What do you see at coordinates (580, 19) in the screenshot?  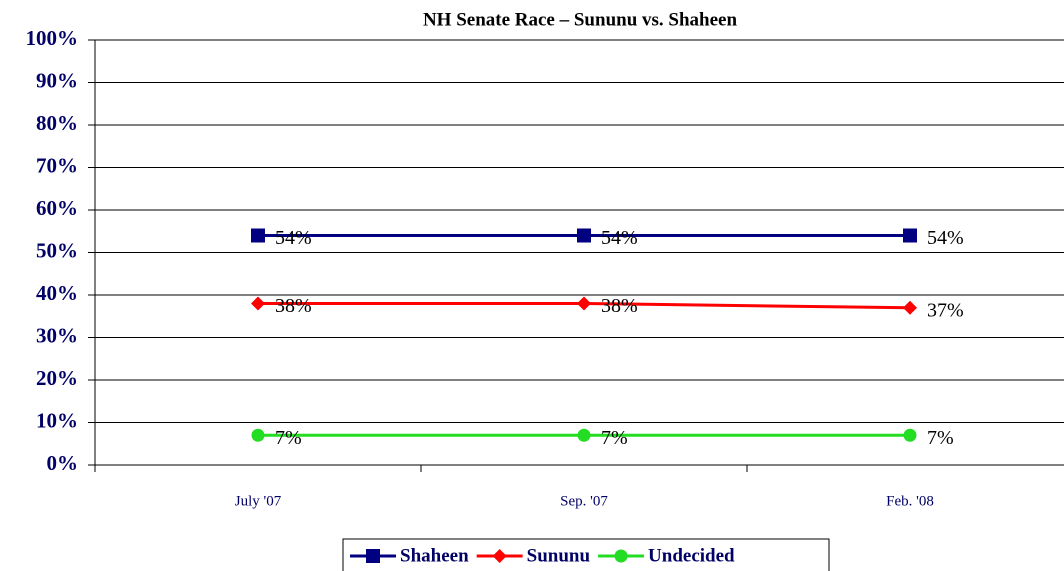 I see `chart-title: NH Senate Race – Sununu vs. Shaheen` at bounding box center [580, 19].